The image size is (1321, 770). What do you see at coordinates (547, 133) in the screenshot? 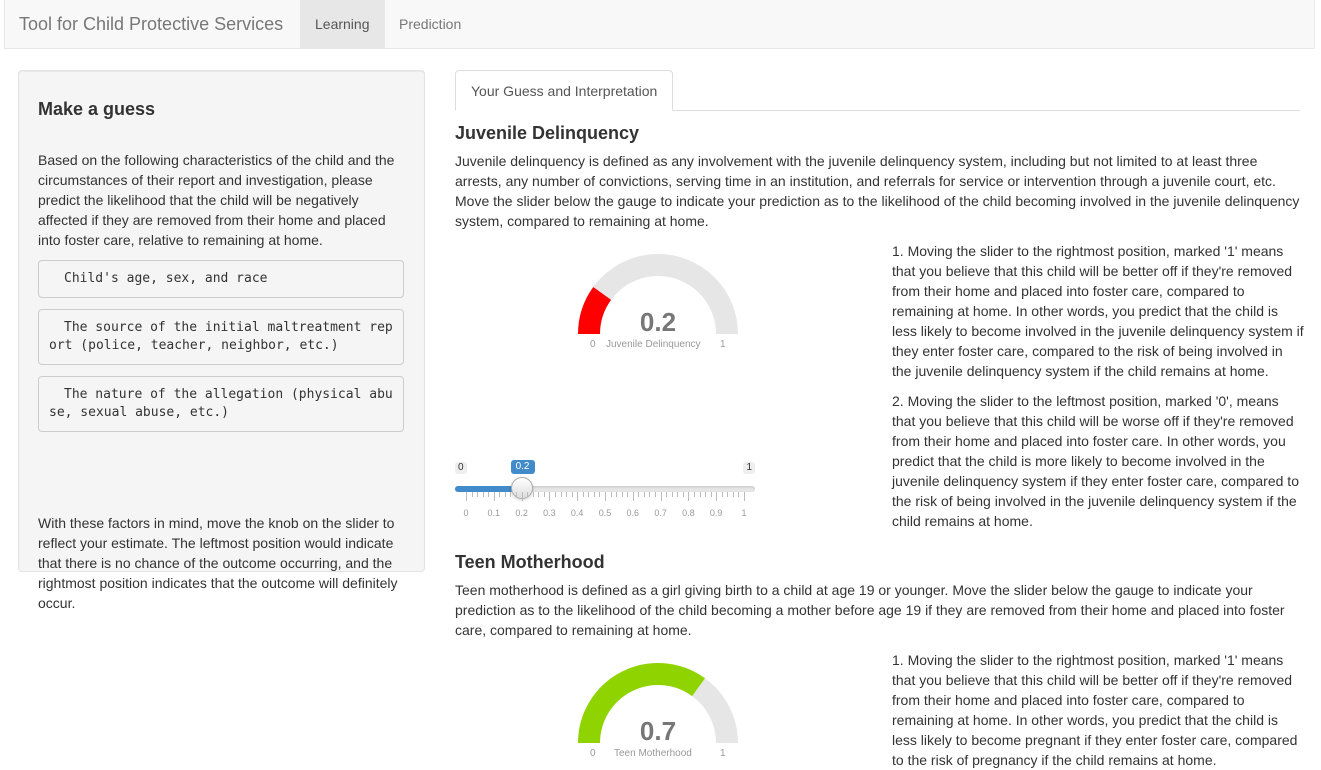
I see `section-title-juvenile-delinquency: Juvenile Delinquency` at bounding box center [547, 133].